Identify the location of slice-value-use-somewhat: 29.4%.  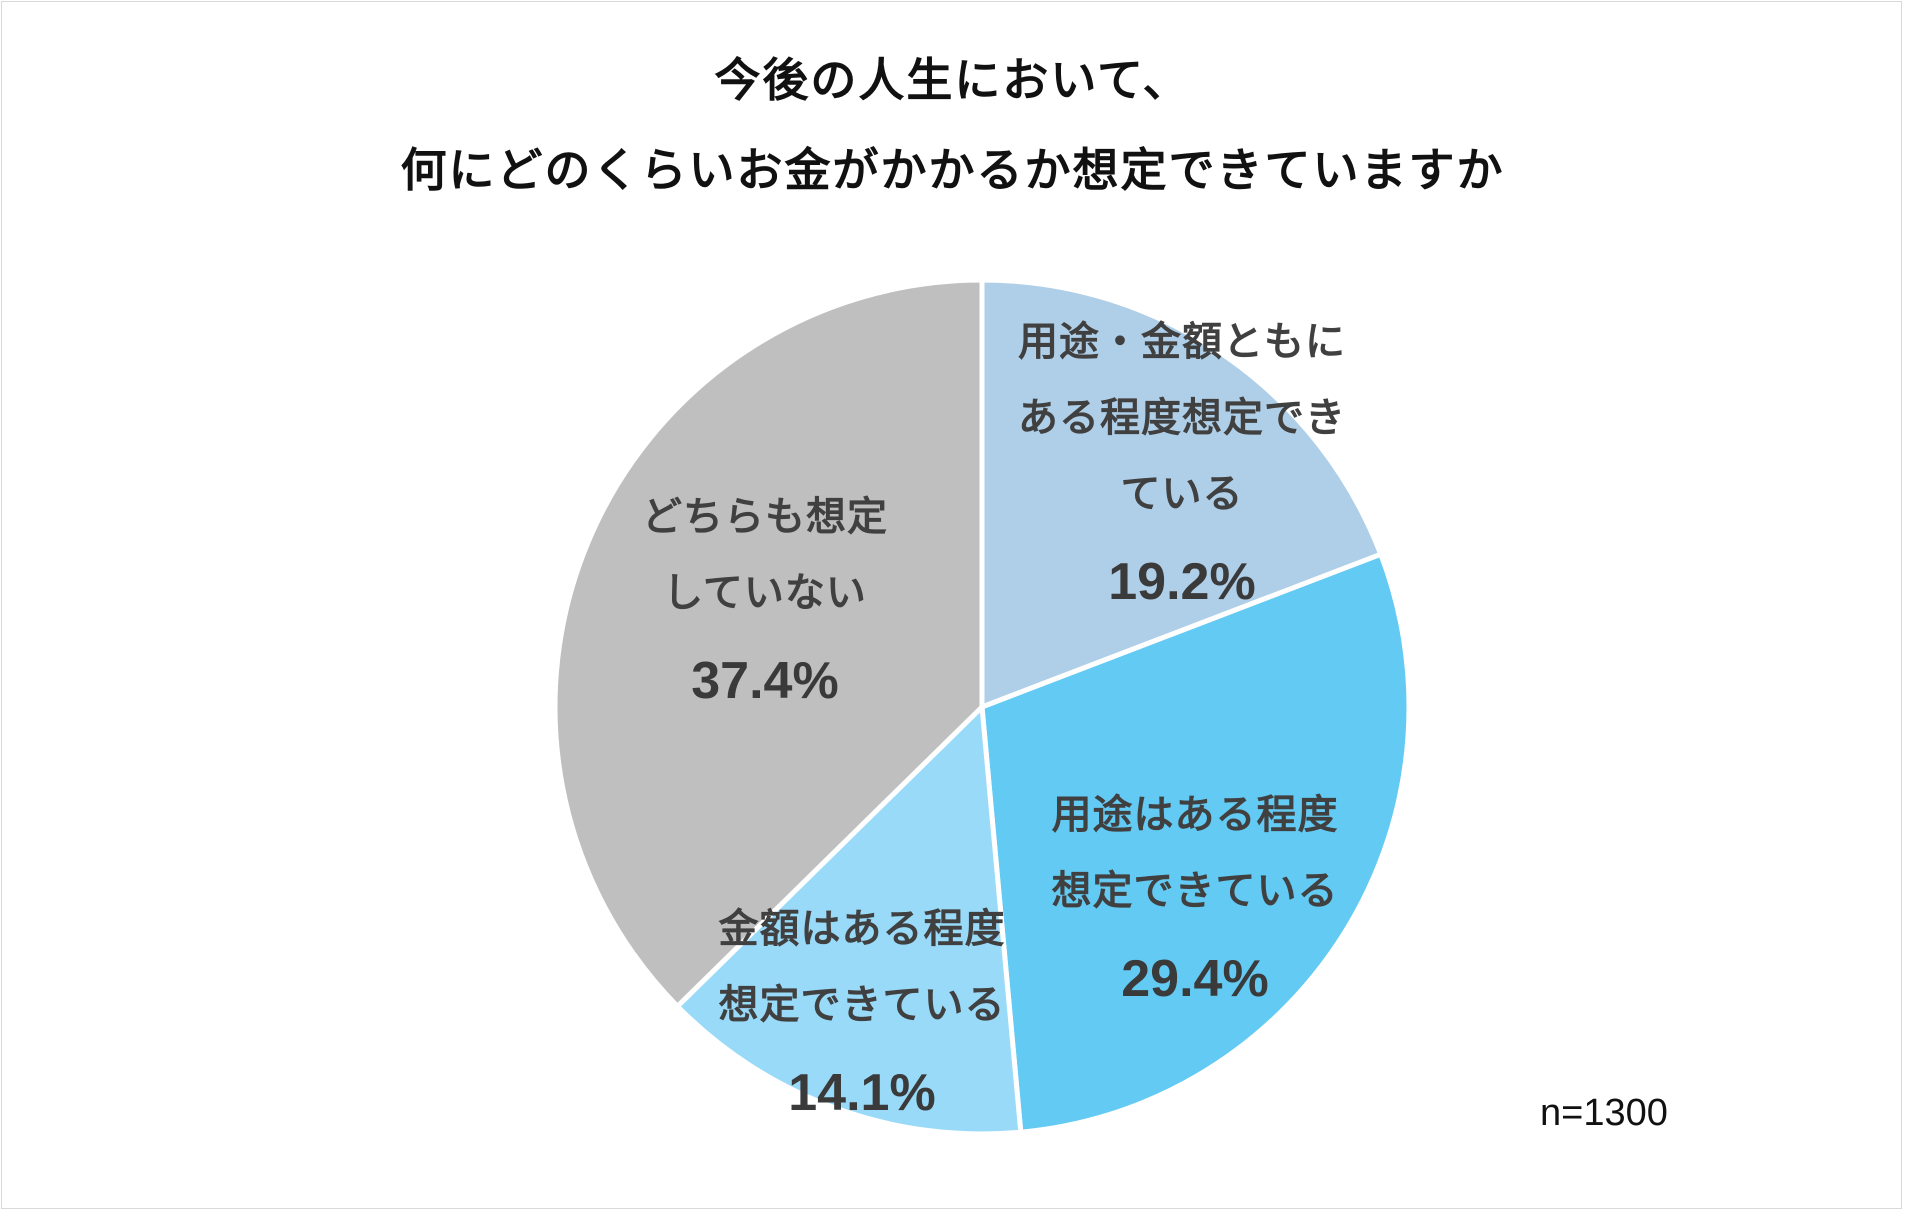
(1194, 979).